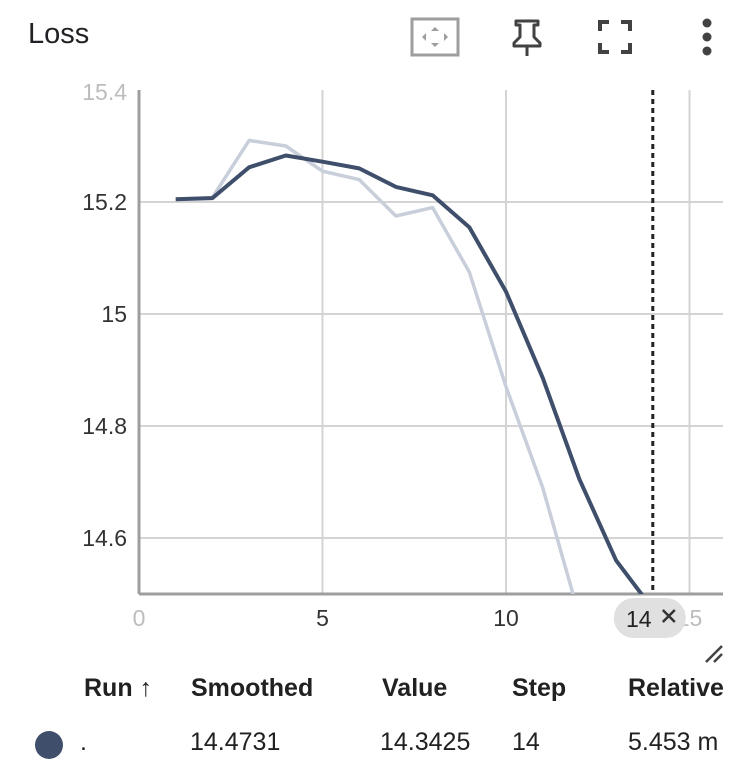 The width and height of the screenshot is (741, 764). I want to click on raw-value: 14.3425, so click(425, 742).